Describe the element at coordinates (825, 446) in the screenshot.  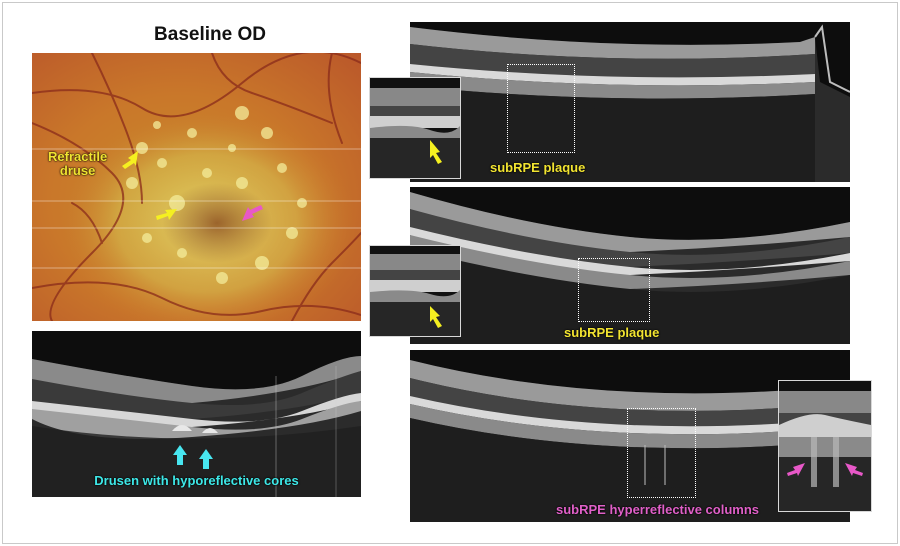
I see `inset-bottom` at that location.